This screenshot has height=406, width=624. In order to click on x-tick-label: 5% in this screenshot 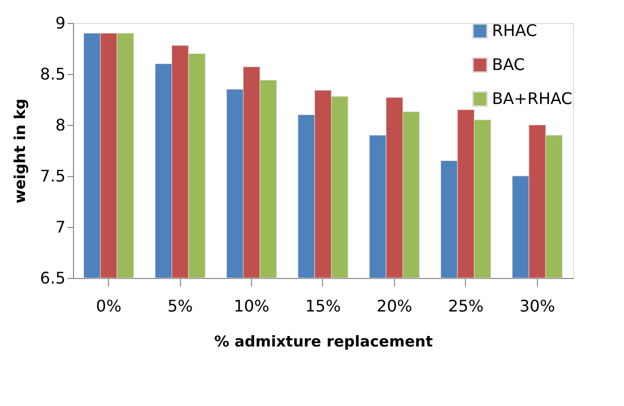, I will do `click(180, 306)`.